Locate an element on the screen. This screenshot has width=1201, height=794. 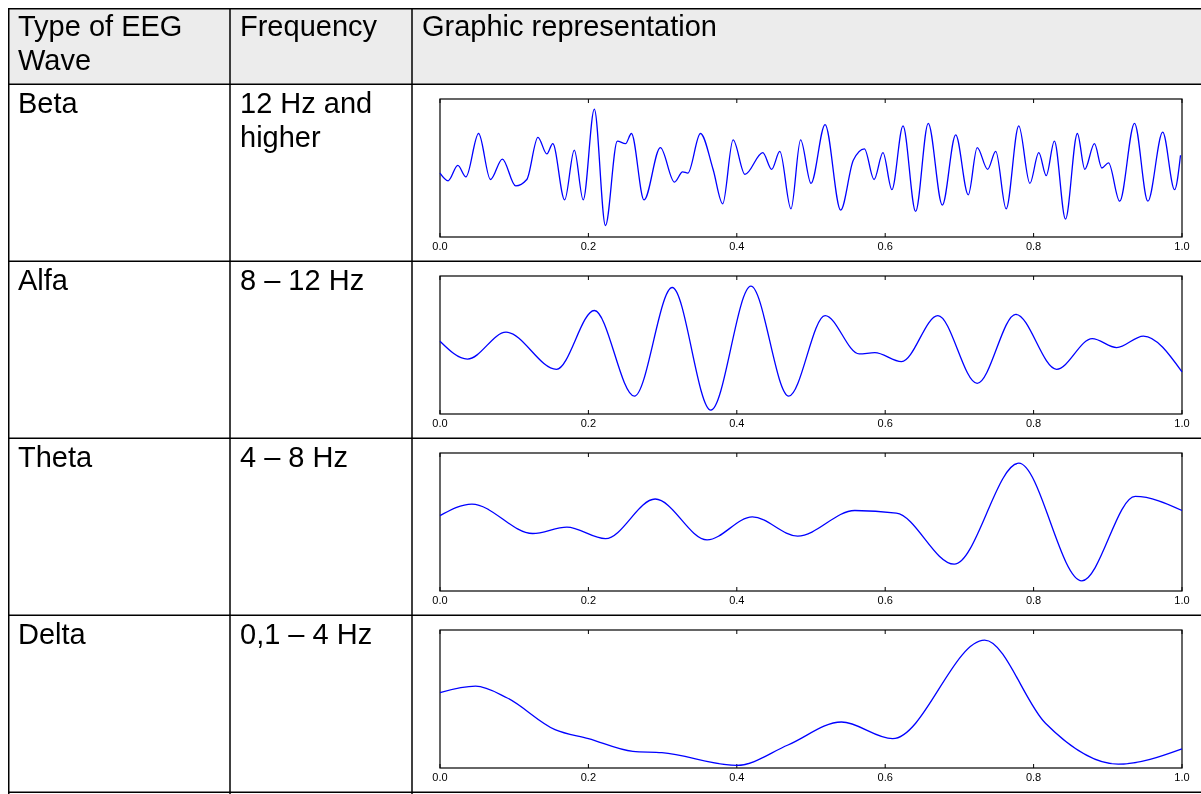
text: 0,1 – 4 Hz is located at coordinates (306, 634).